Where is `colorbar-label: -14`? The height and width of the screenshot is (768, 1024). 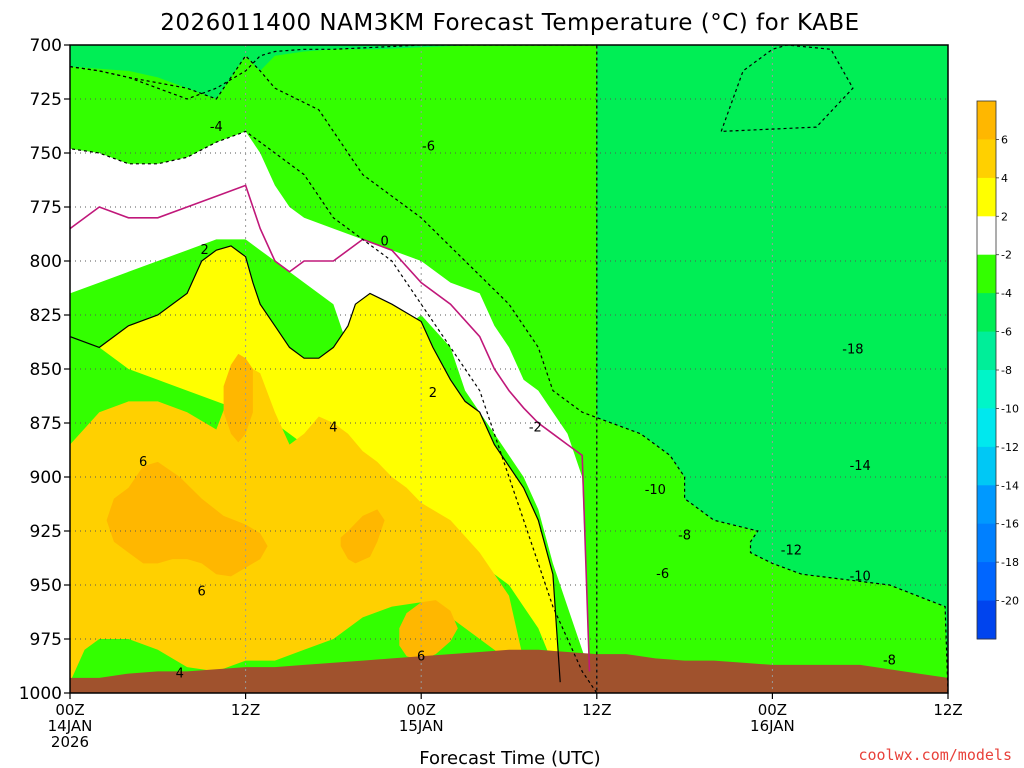 colorbar-label: -14 is located at coordinates (1010, 485).